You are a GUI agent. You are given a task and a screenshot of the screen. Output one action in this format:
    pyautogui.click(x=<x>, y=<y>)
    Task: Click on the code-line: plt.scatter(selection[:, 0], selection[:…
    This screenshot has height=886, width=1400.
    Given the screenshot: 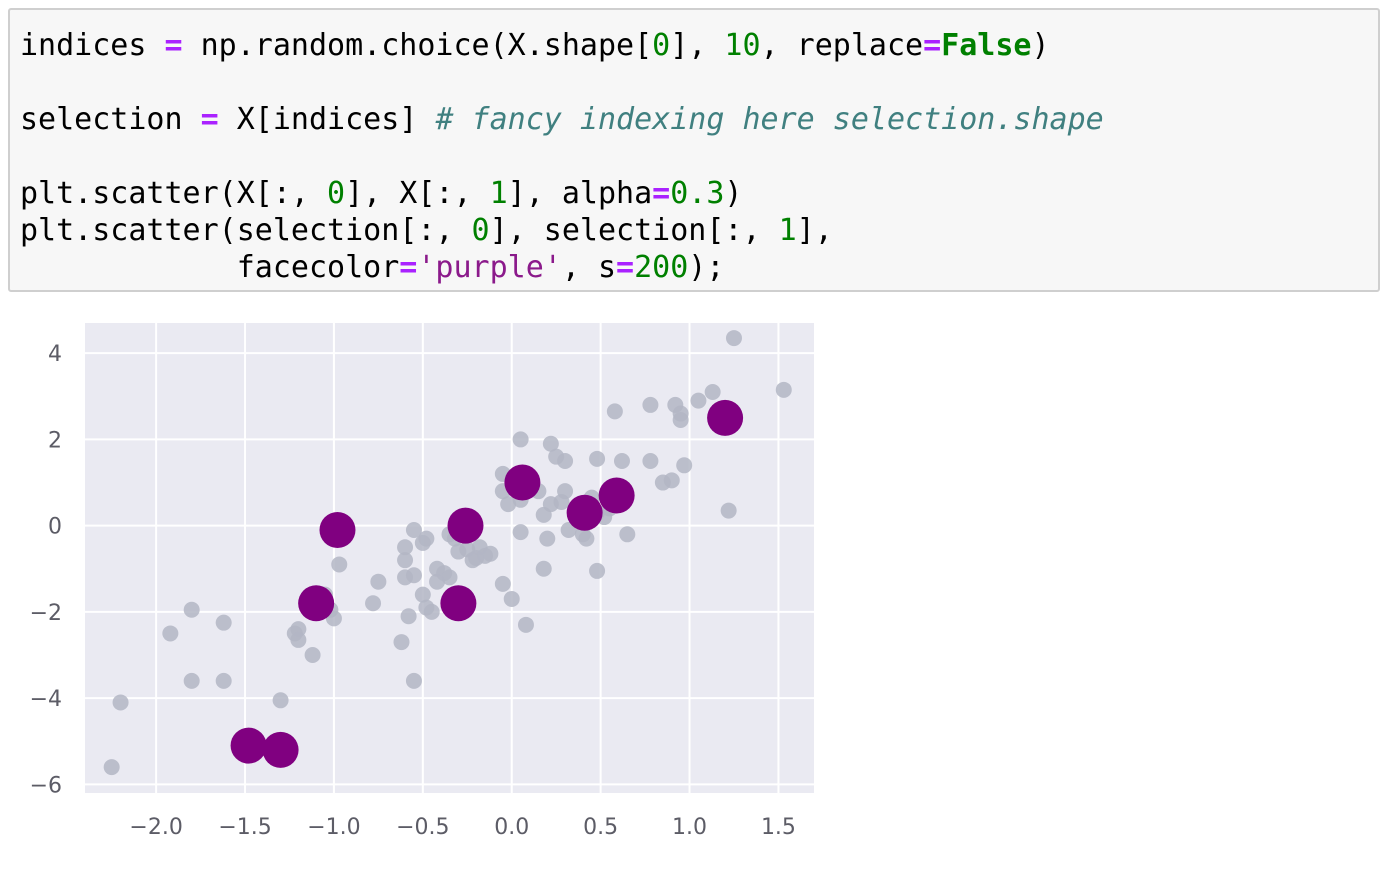 What is the action you would take?
    pyautogui.click(x=426, y=231)
    